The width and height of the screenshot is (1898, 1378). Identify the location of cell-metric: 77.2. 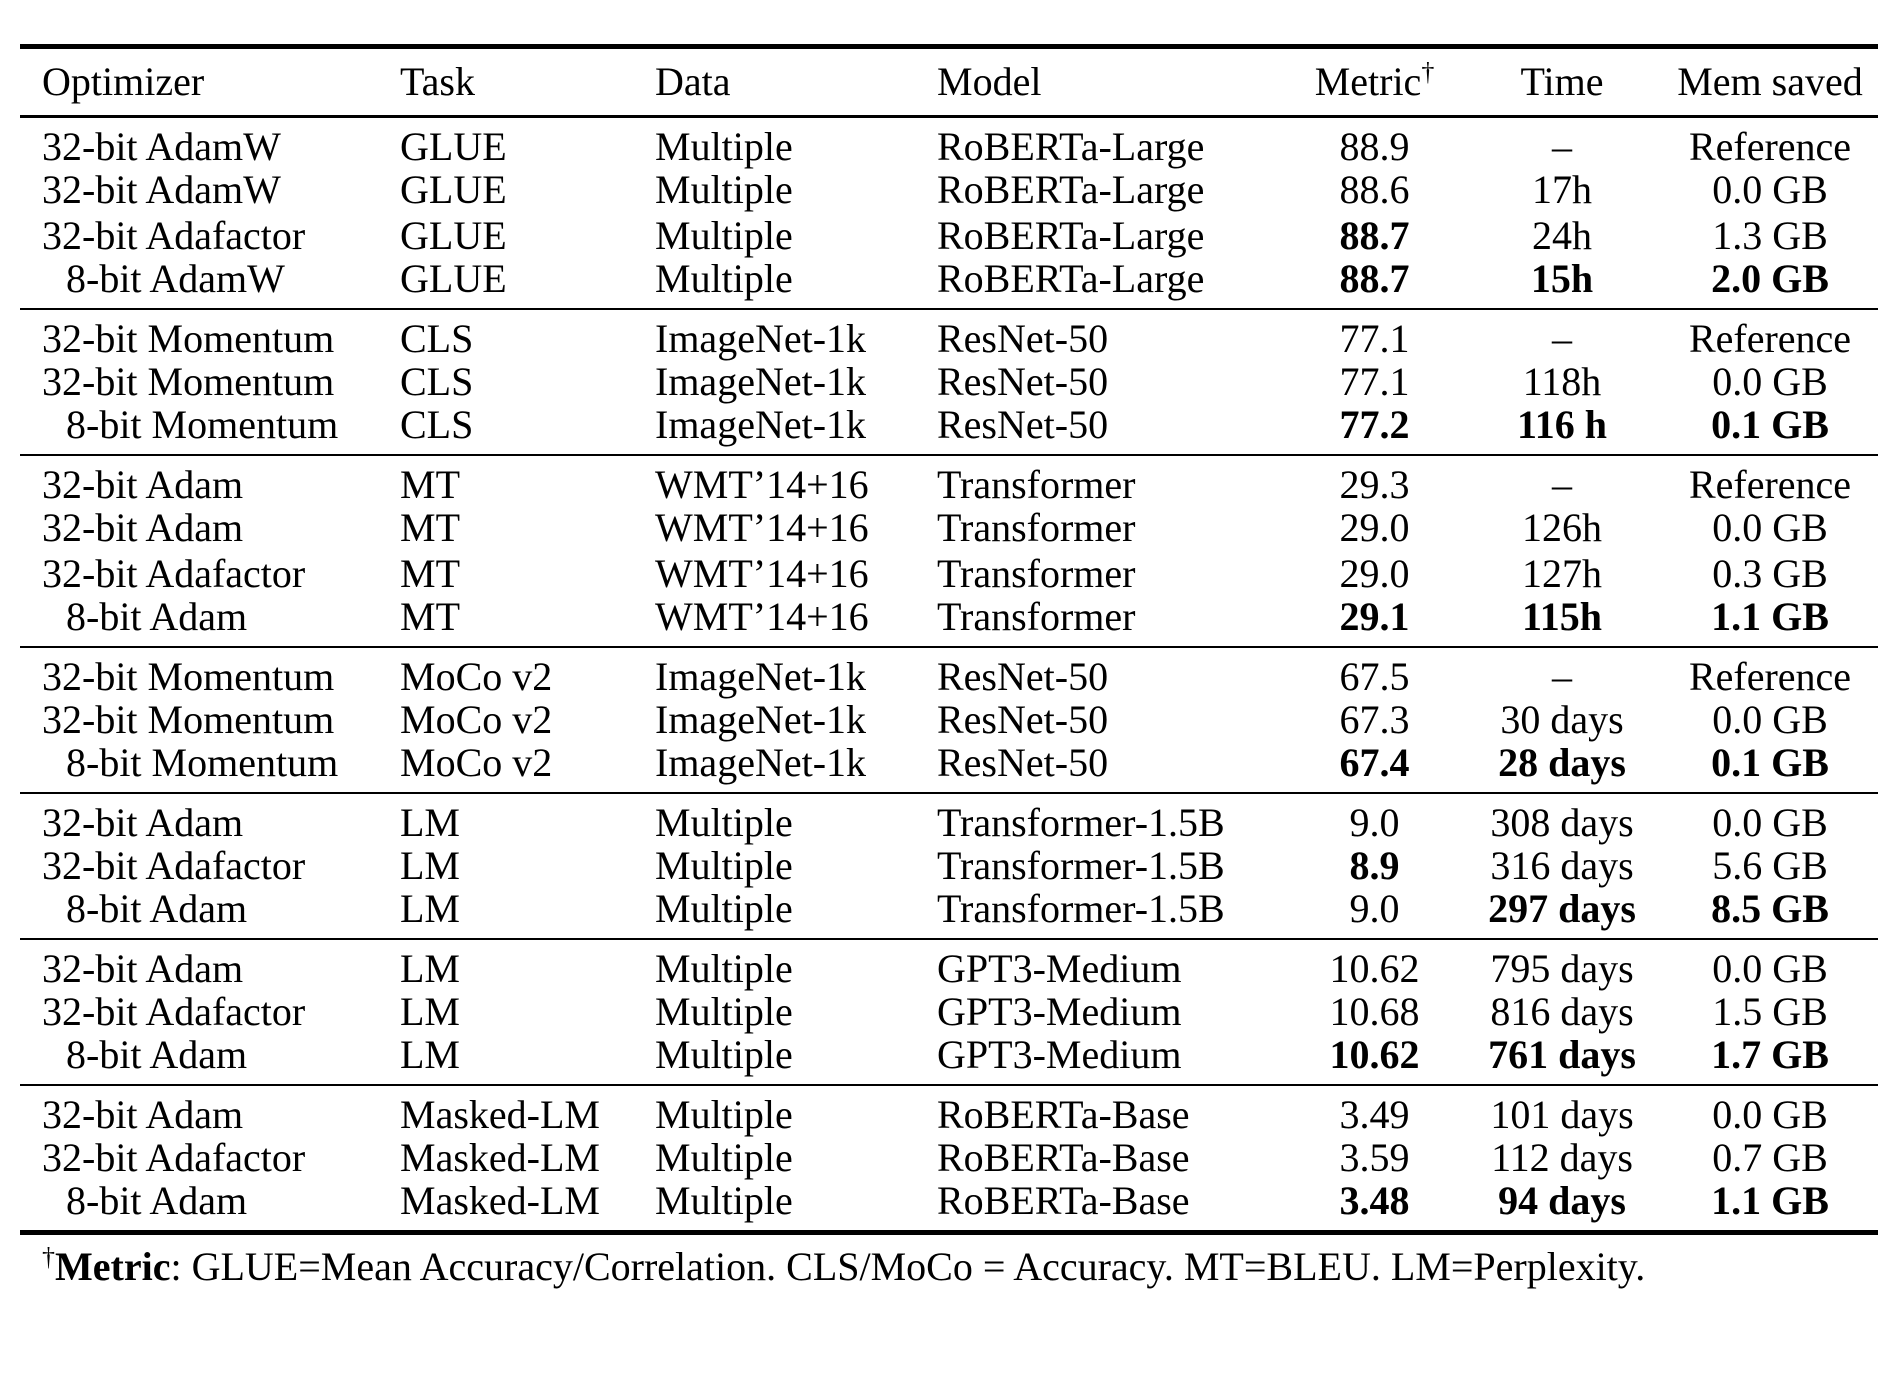
(1374, 424).